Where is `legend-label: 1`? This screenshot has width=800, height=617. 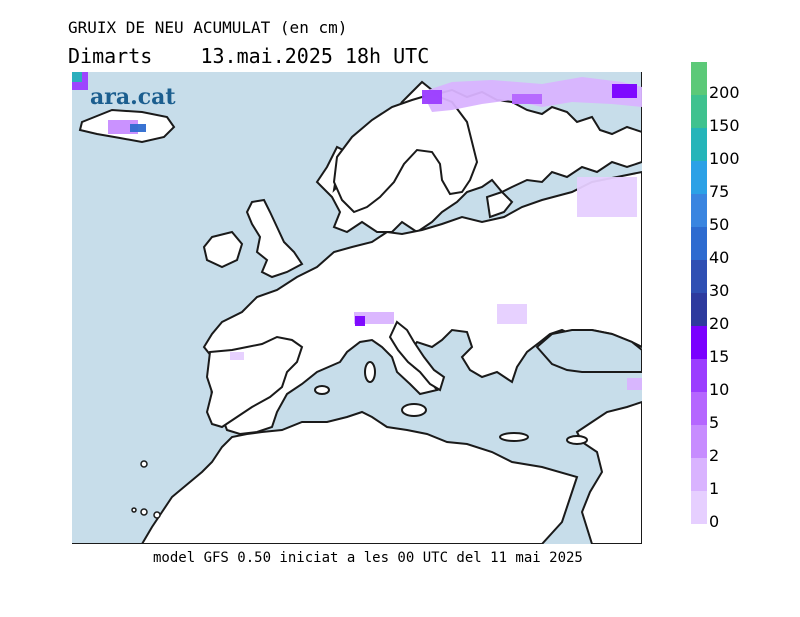
legend-label: 1 is located at coordinates (714, 488).